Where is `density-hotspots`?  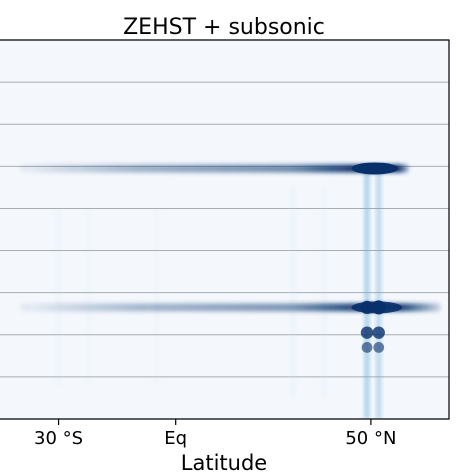
density-hotspots is located at coordinates (373, 326).